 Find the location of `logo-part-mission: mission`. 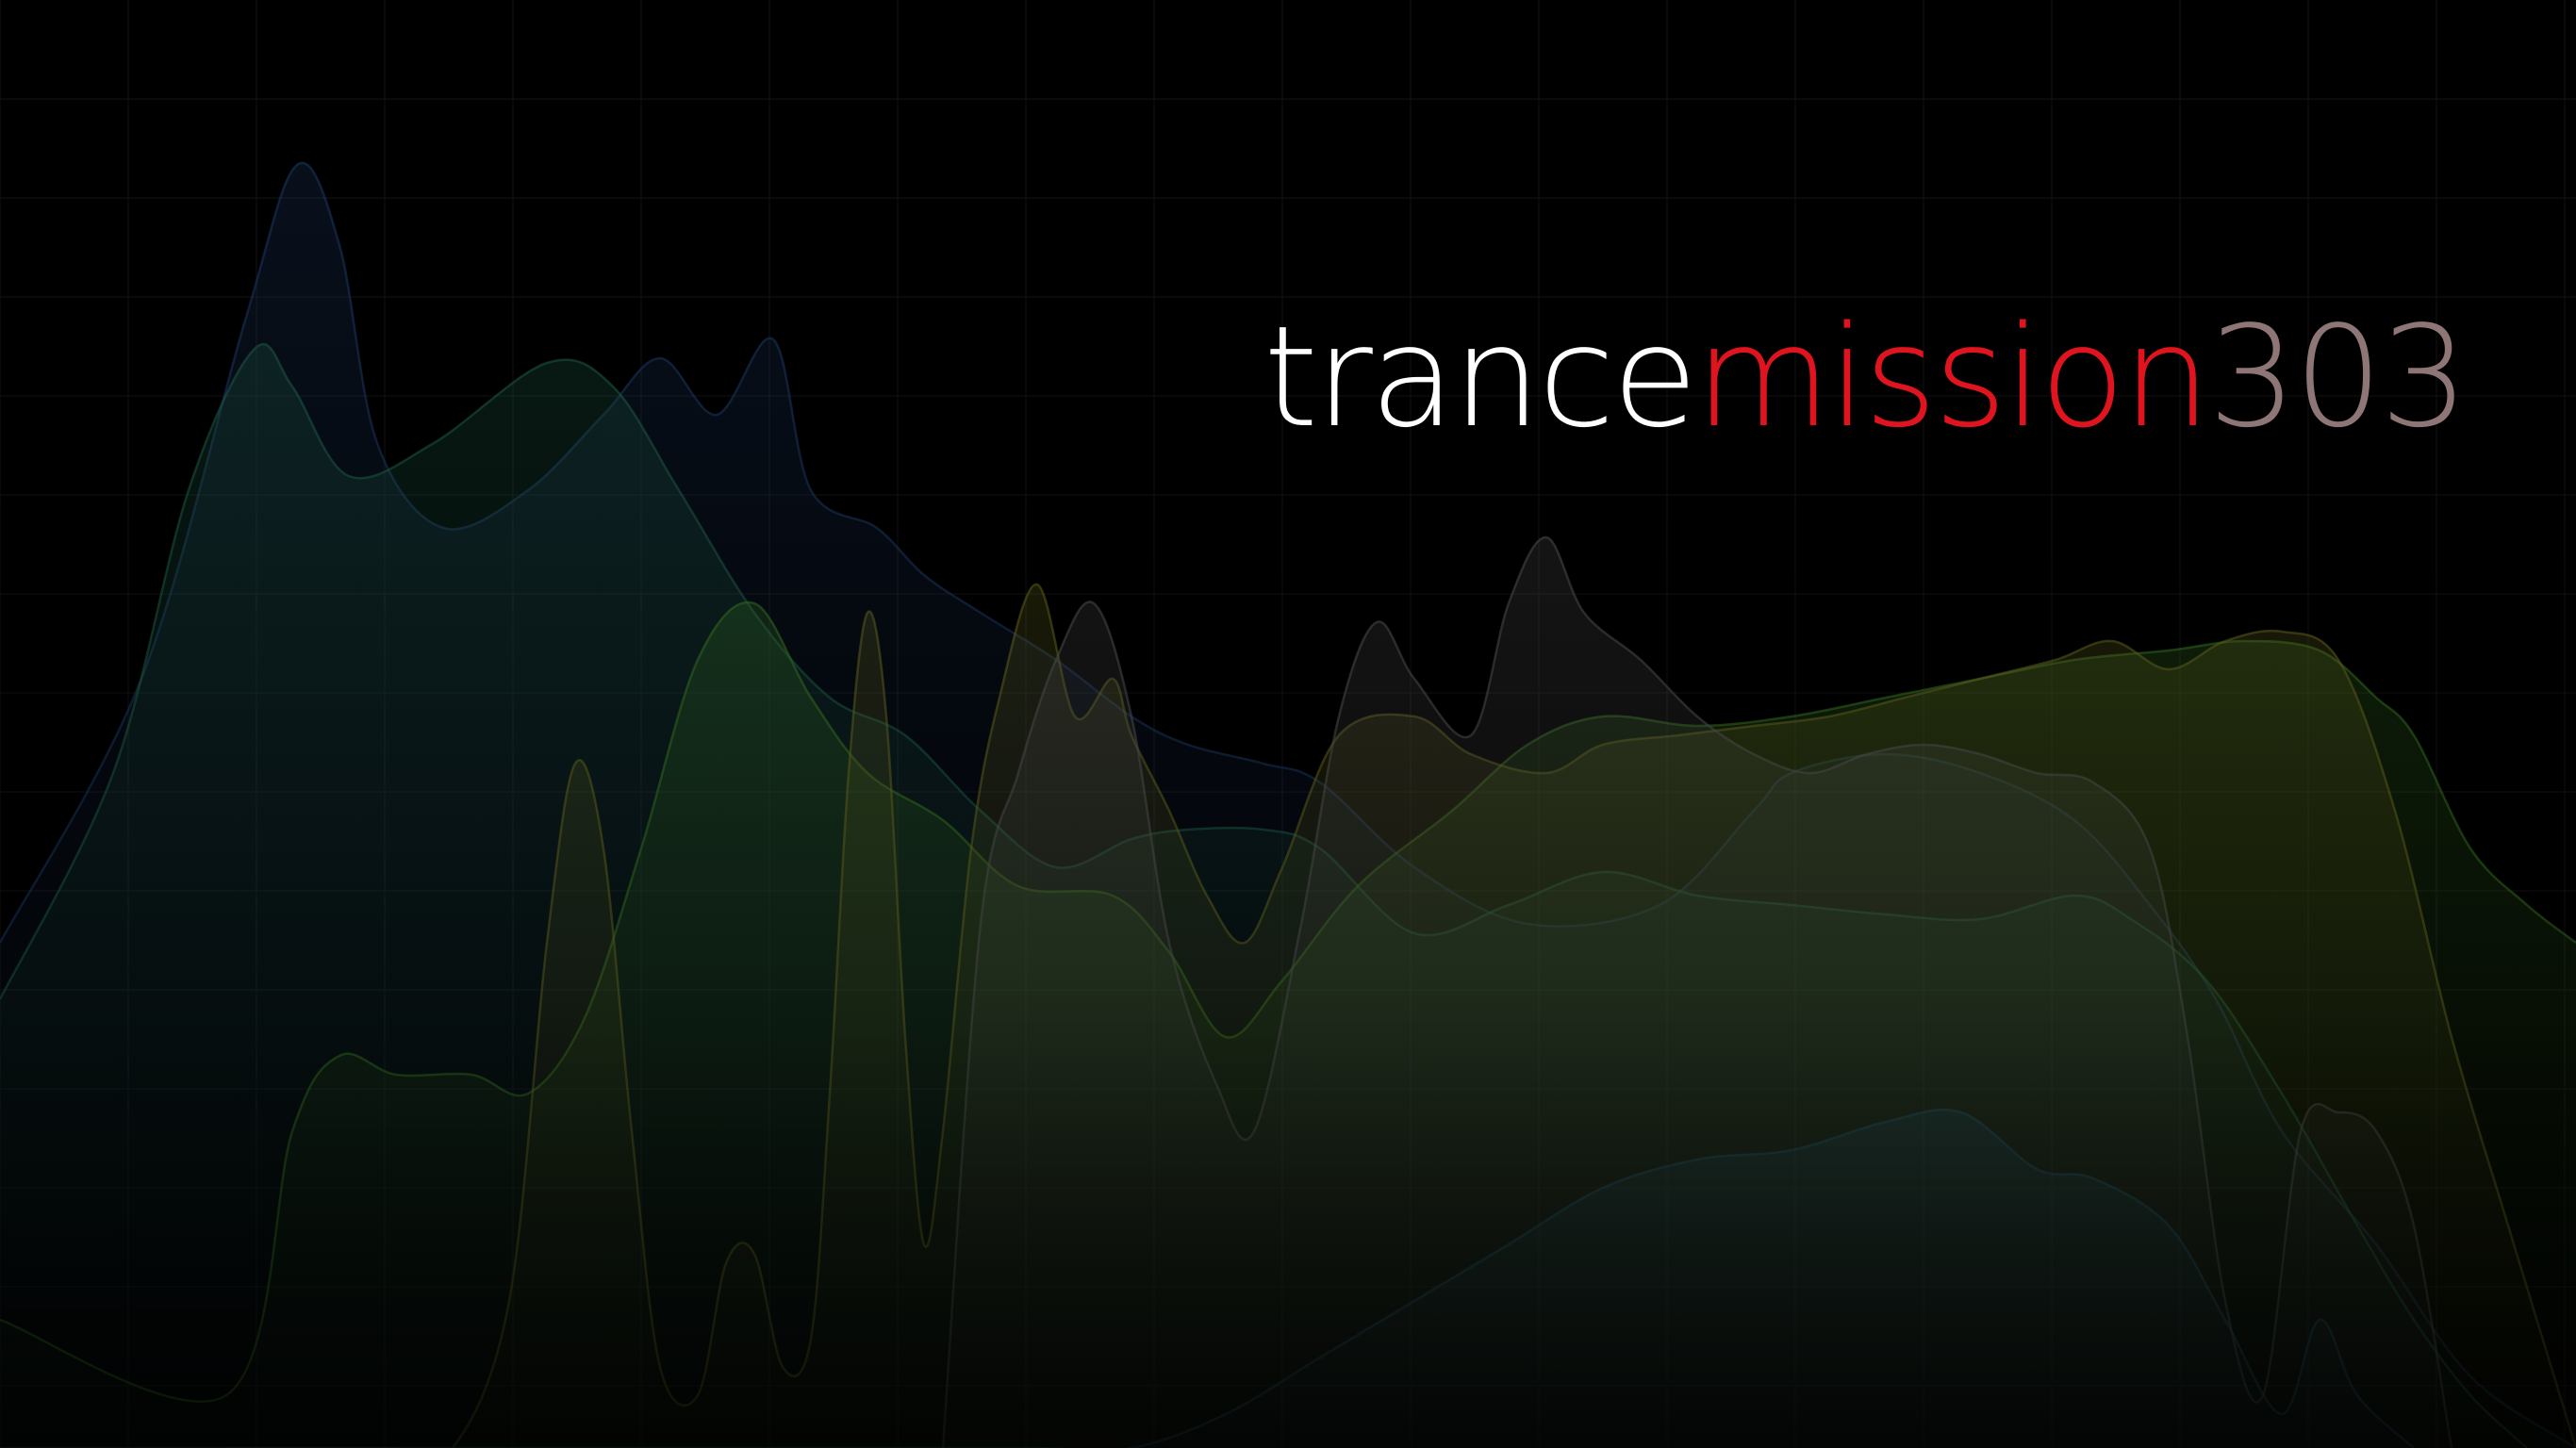

logo-part-mission: mission is located at coordinates (1952, 377).